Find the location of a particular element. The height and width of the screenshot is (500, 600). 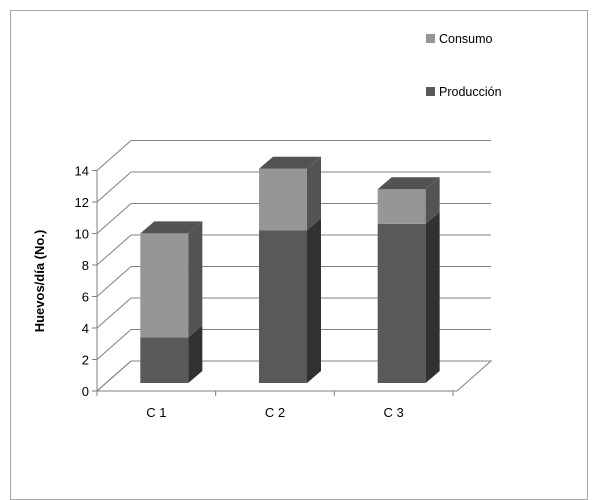

legend-item: Producción is located at coordinates (464, 92).